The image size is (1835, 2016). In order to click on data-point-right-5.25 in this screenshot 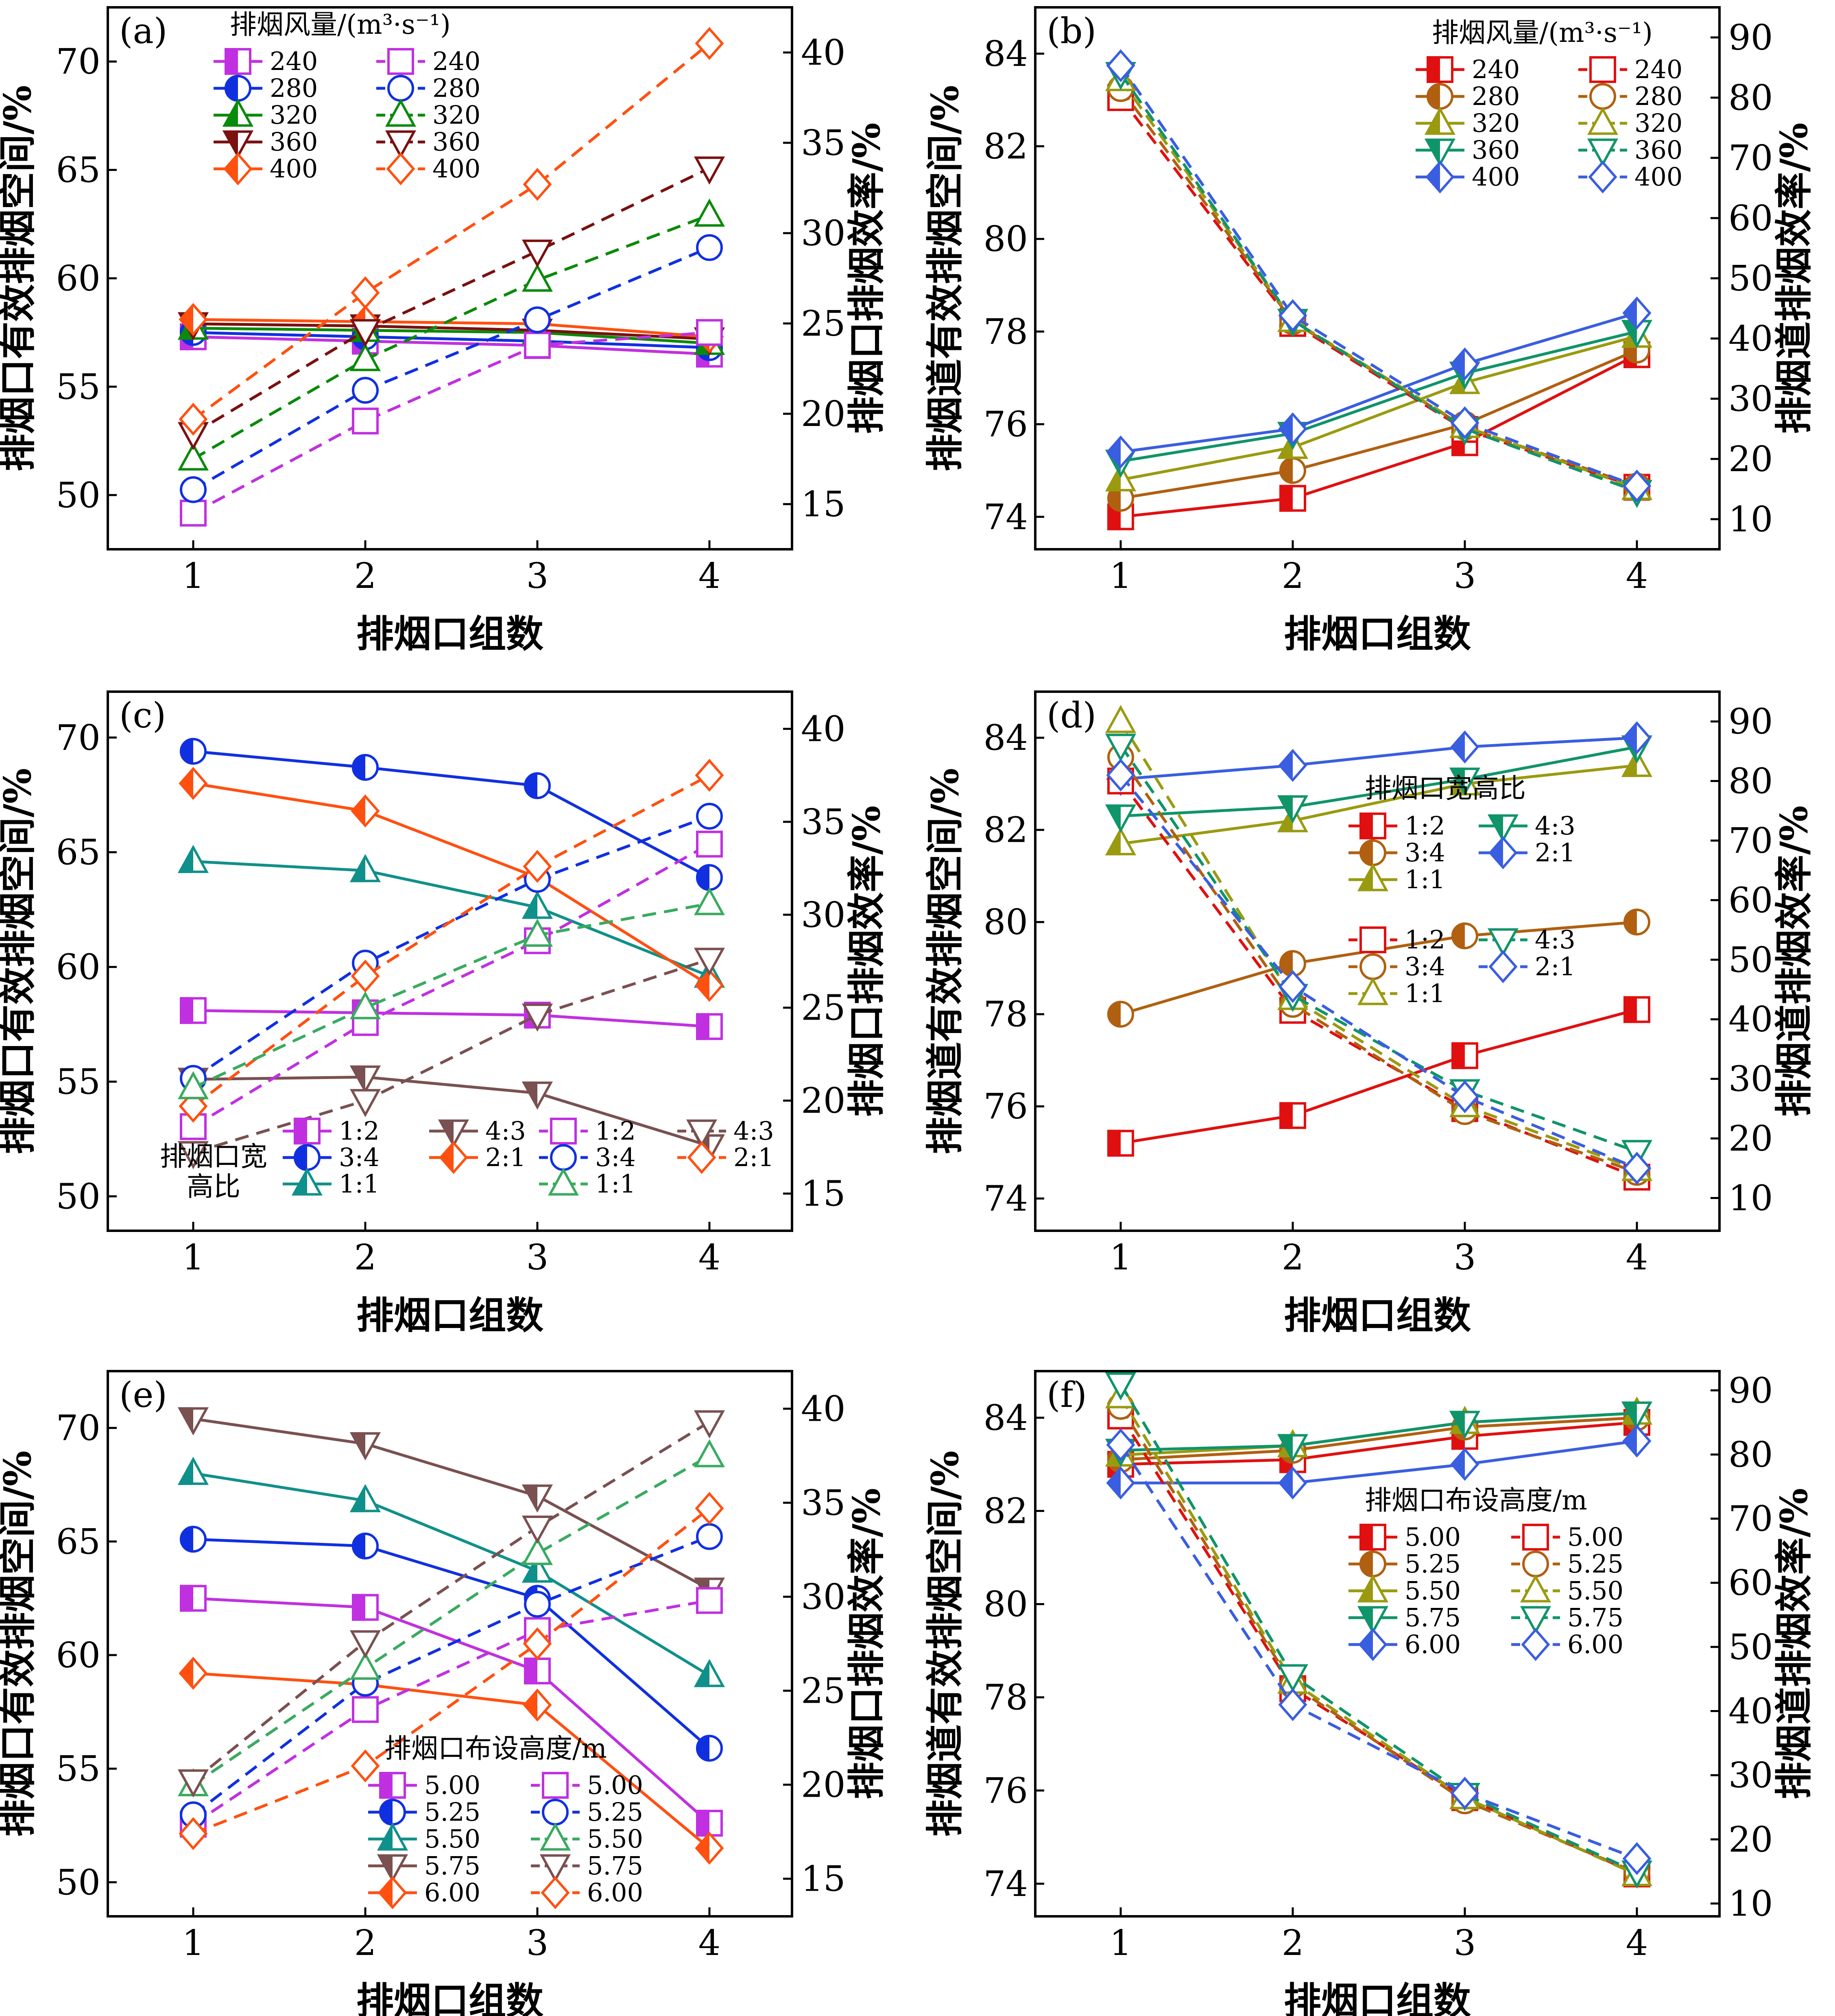, I will do `click(710, 1536)`.